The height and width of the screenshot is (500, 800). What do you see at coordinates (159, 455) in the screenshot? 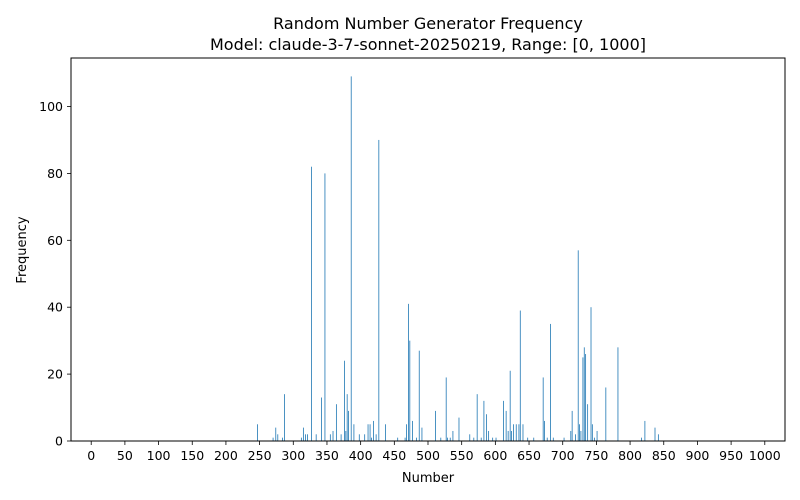
I see `x-tick-label: 100` at bounding box center [159, 455].